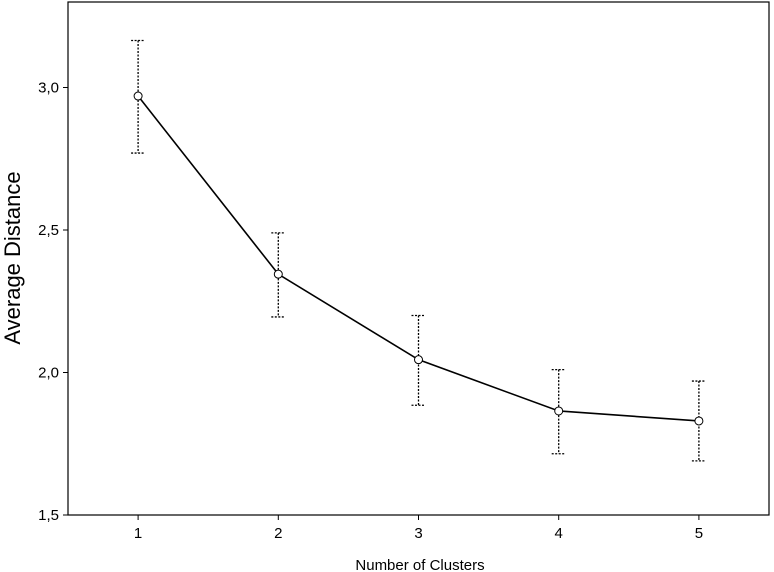 Image resolution: width=774 pixels, height=572 pixels. I want to click on y-tick-label: 2,5, so click(48, 230).